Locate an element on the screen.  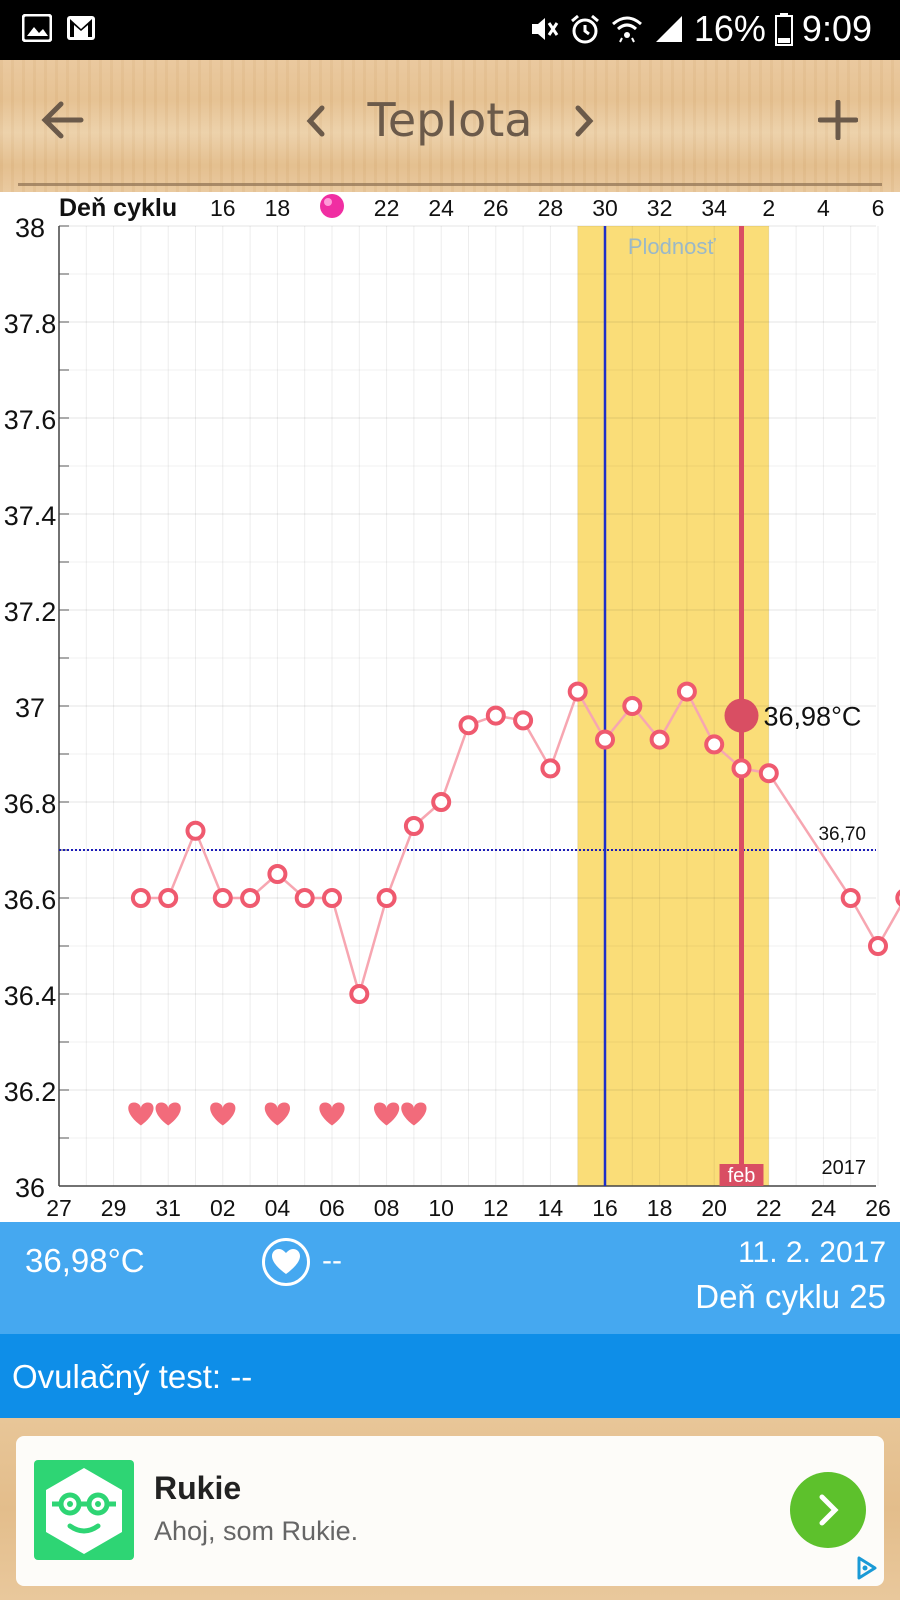
y-tick-label: 36.8 is located at coordinates (30, 804).